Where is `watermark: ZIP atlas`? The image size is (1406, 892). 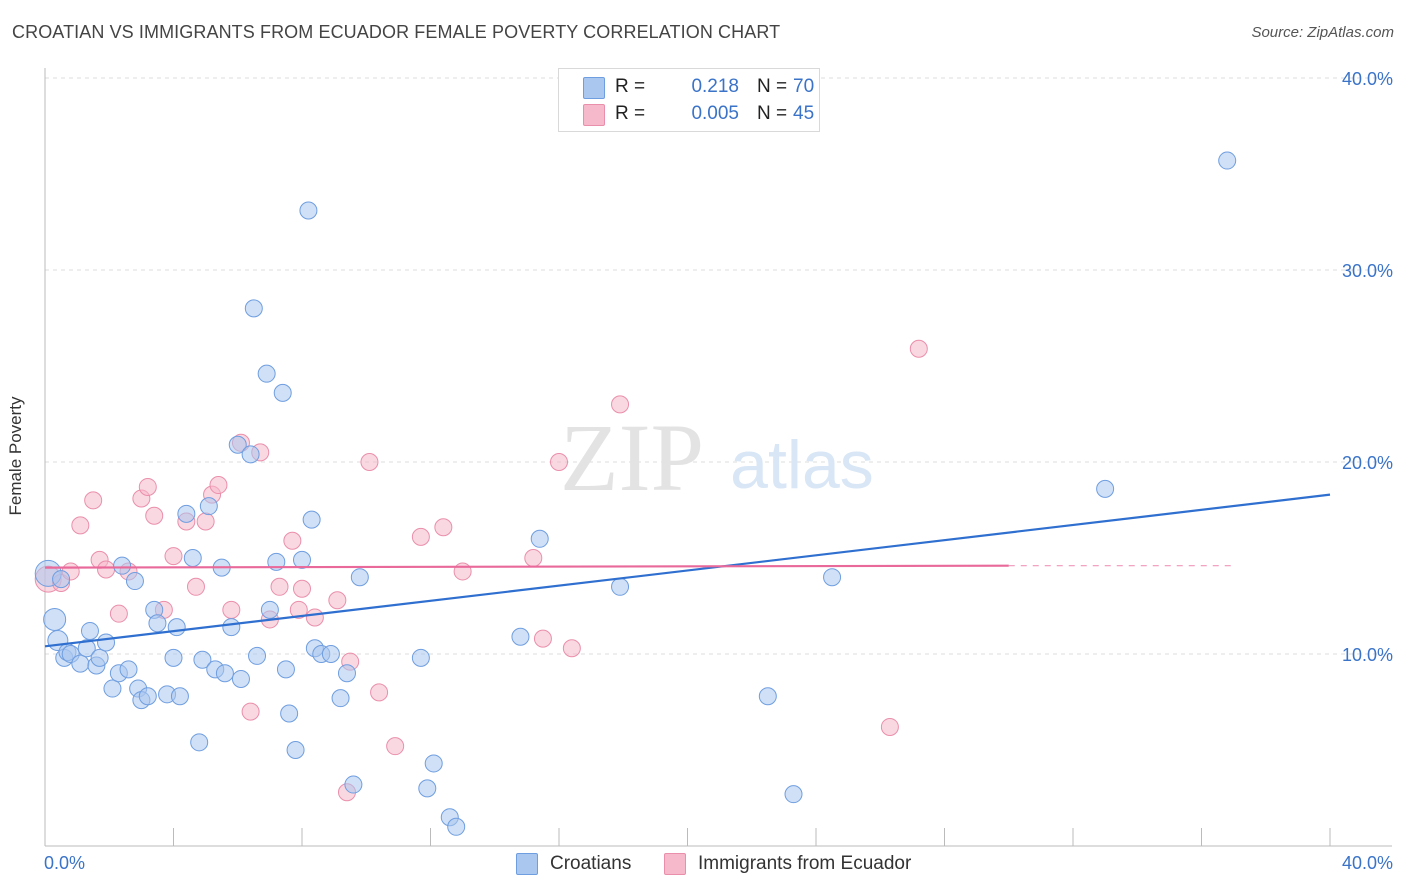
watermark: ZIP atlas is located at coordinates (717, 457).